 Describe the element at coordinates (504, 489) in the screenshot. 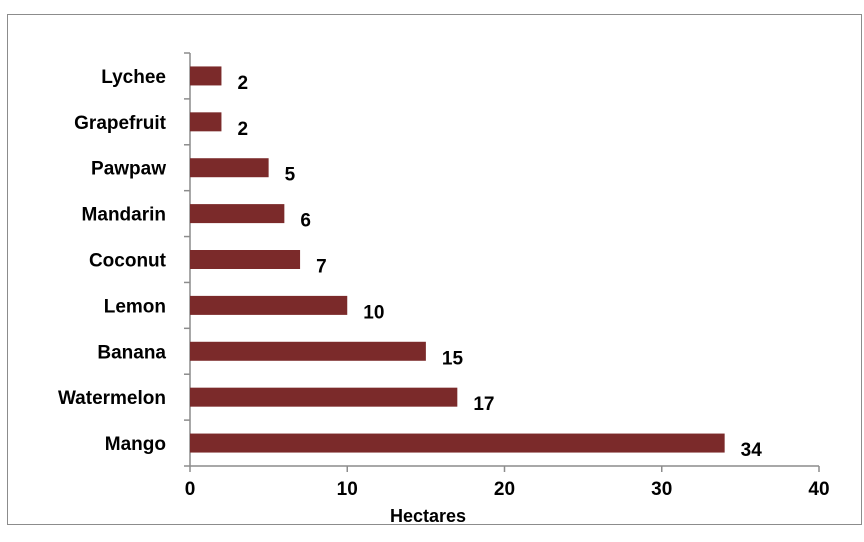

I see `x-tick-label: 20` at that location.